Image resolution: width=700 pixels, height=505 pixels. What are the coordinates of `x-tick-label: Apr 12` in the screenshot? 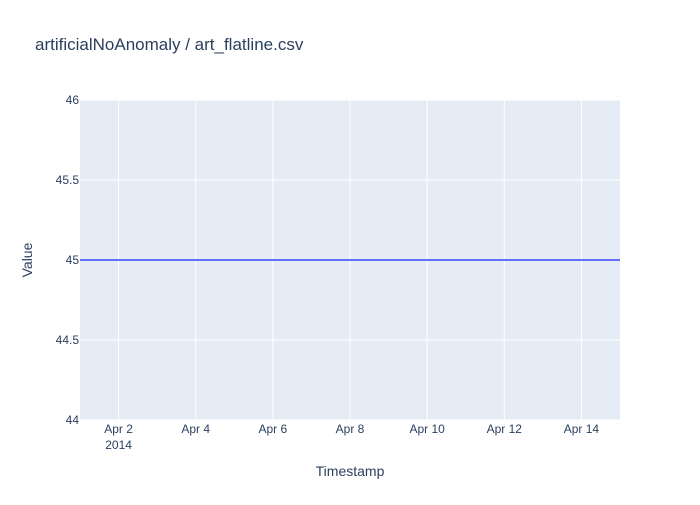 It's located at (505, 429).